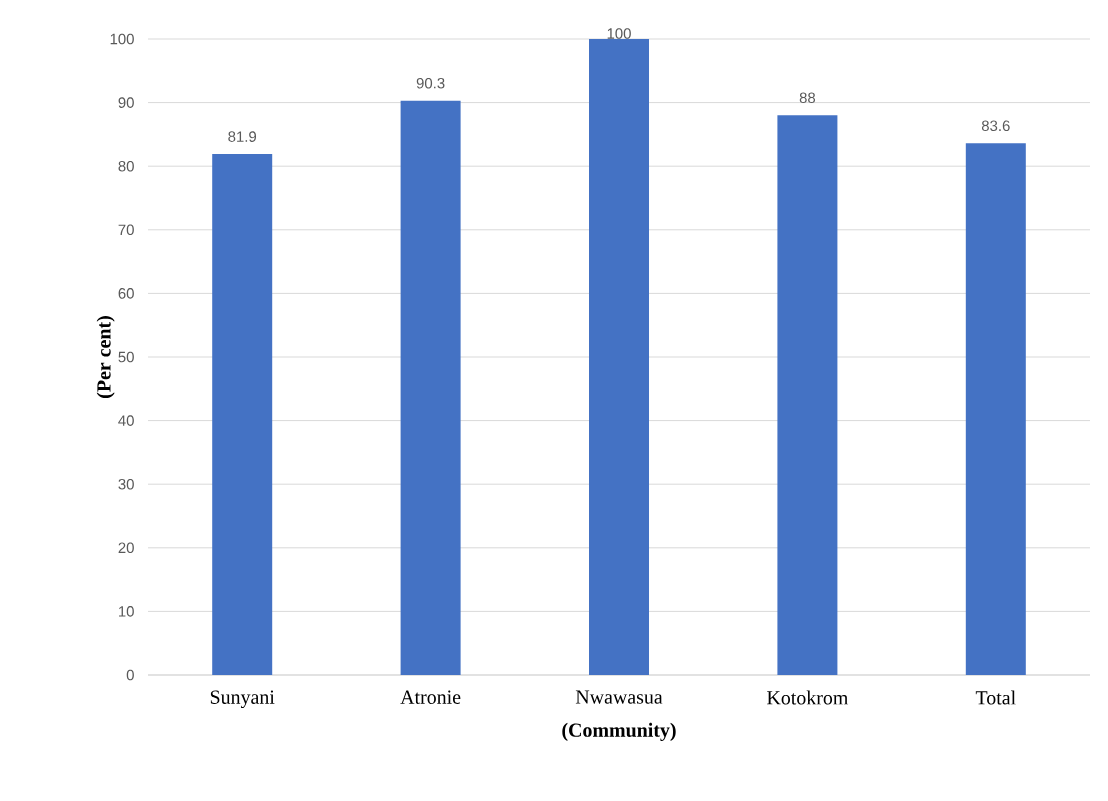  Describe the element at coordinates (995, 126) in the screenshot. I see `data-label: 83.6` at that location.